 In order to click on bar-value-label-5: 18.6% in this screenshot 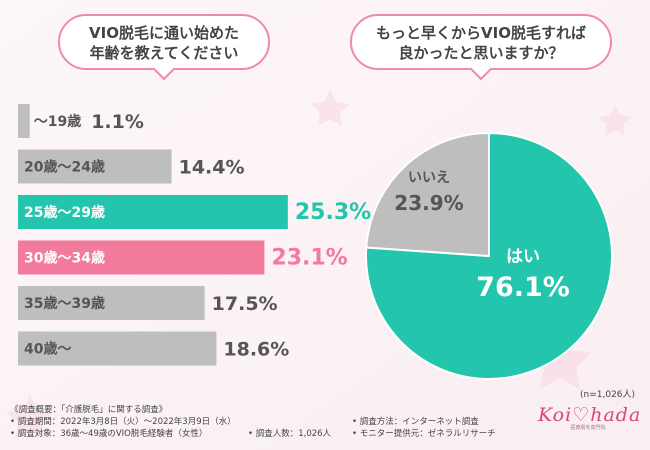, I will do `click(256, 350)`.